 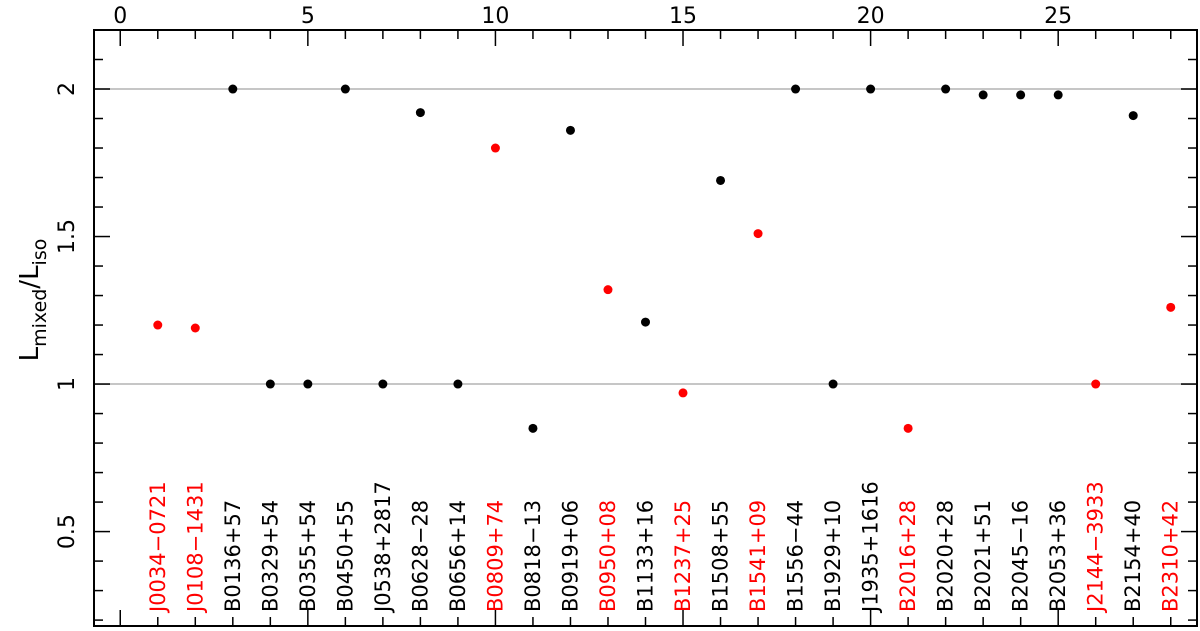 What do you see at coordinates (120, 16) in the screenshot?
I see `x-tick-label-0: 0` at bounding box center [120, 16].